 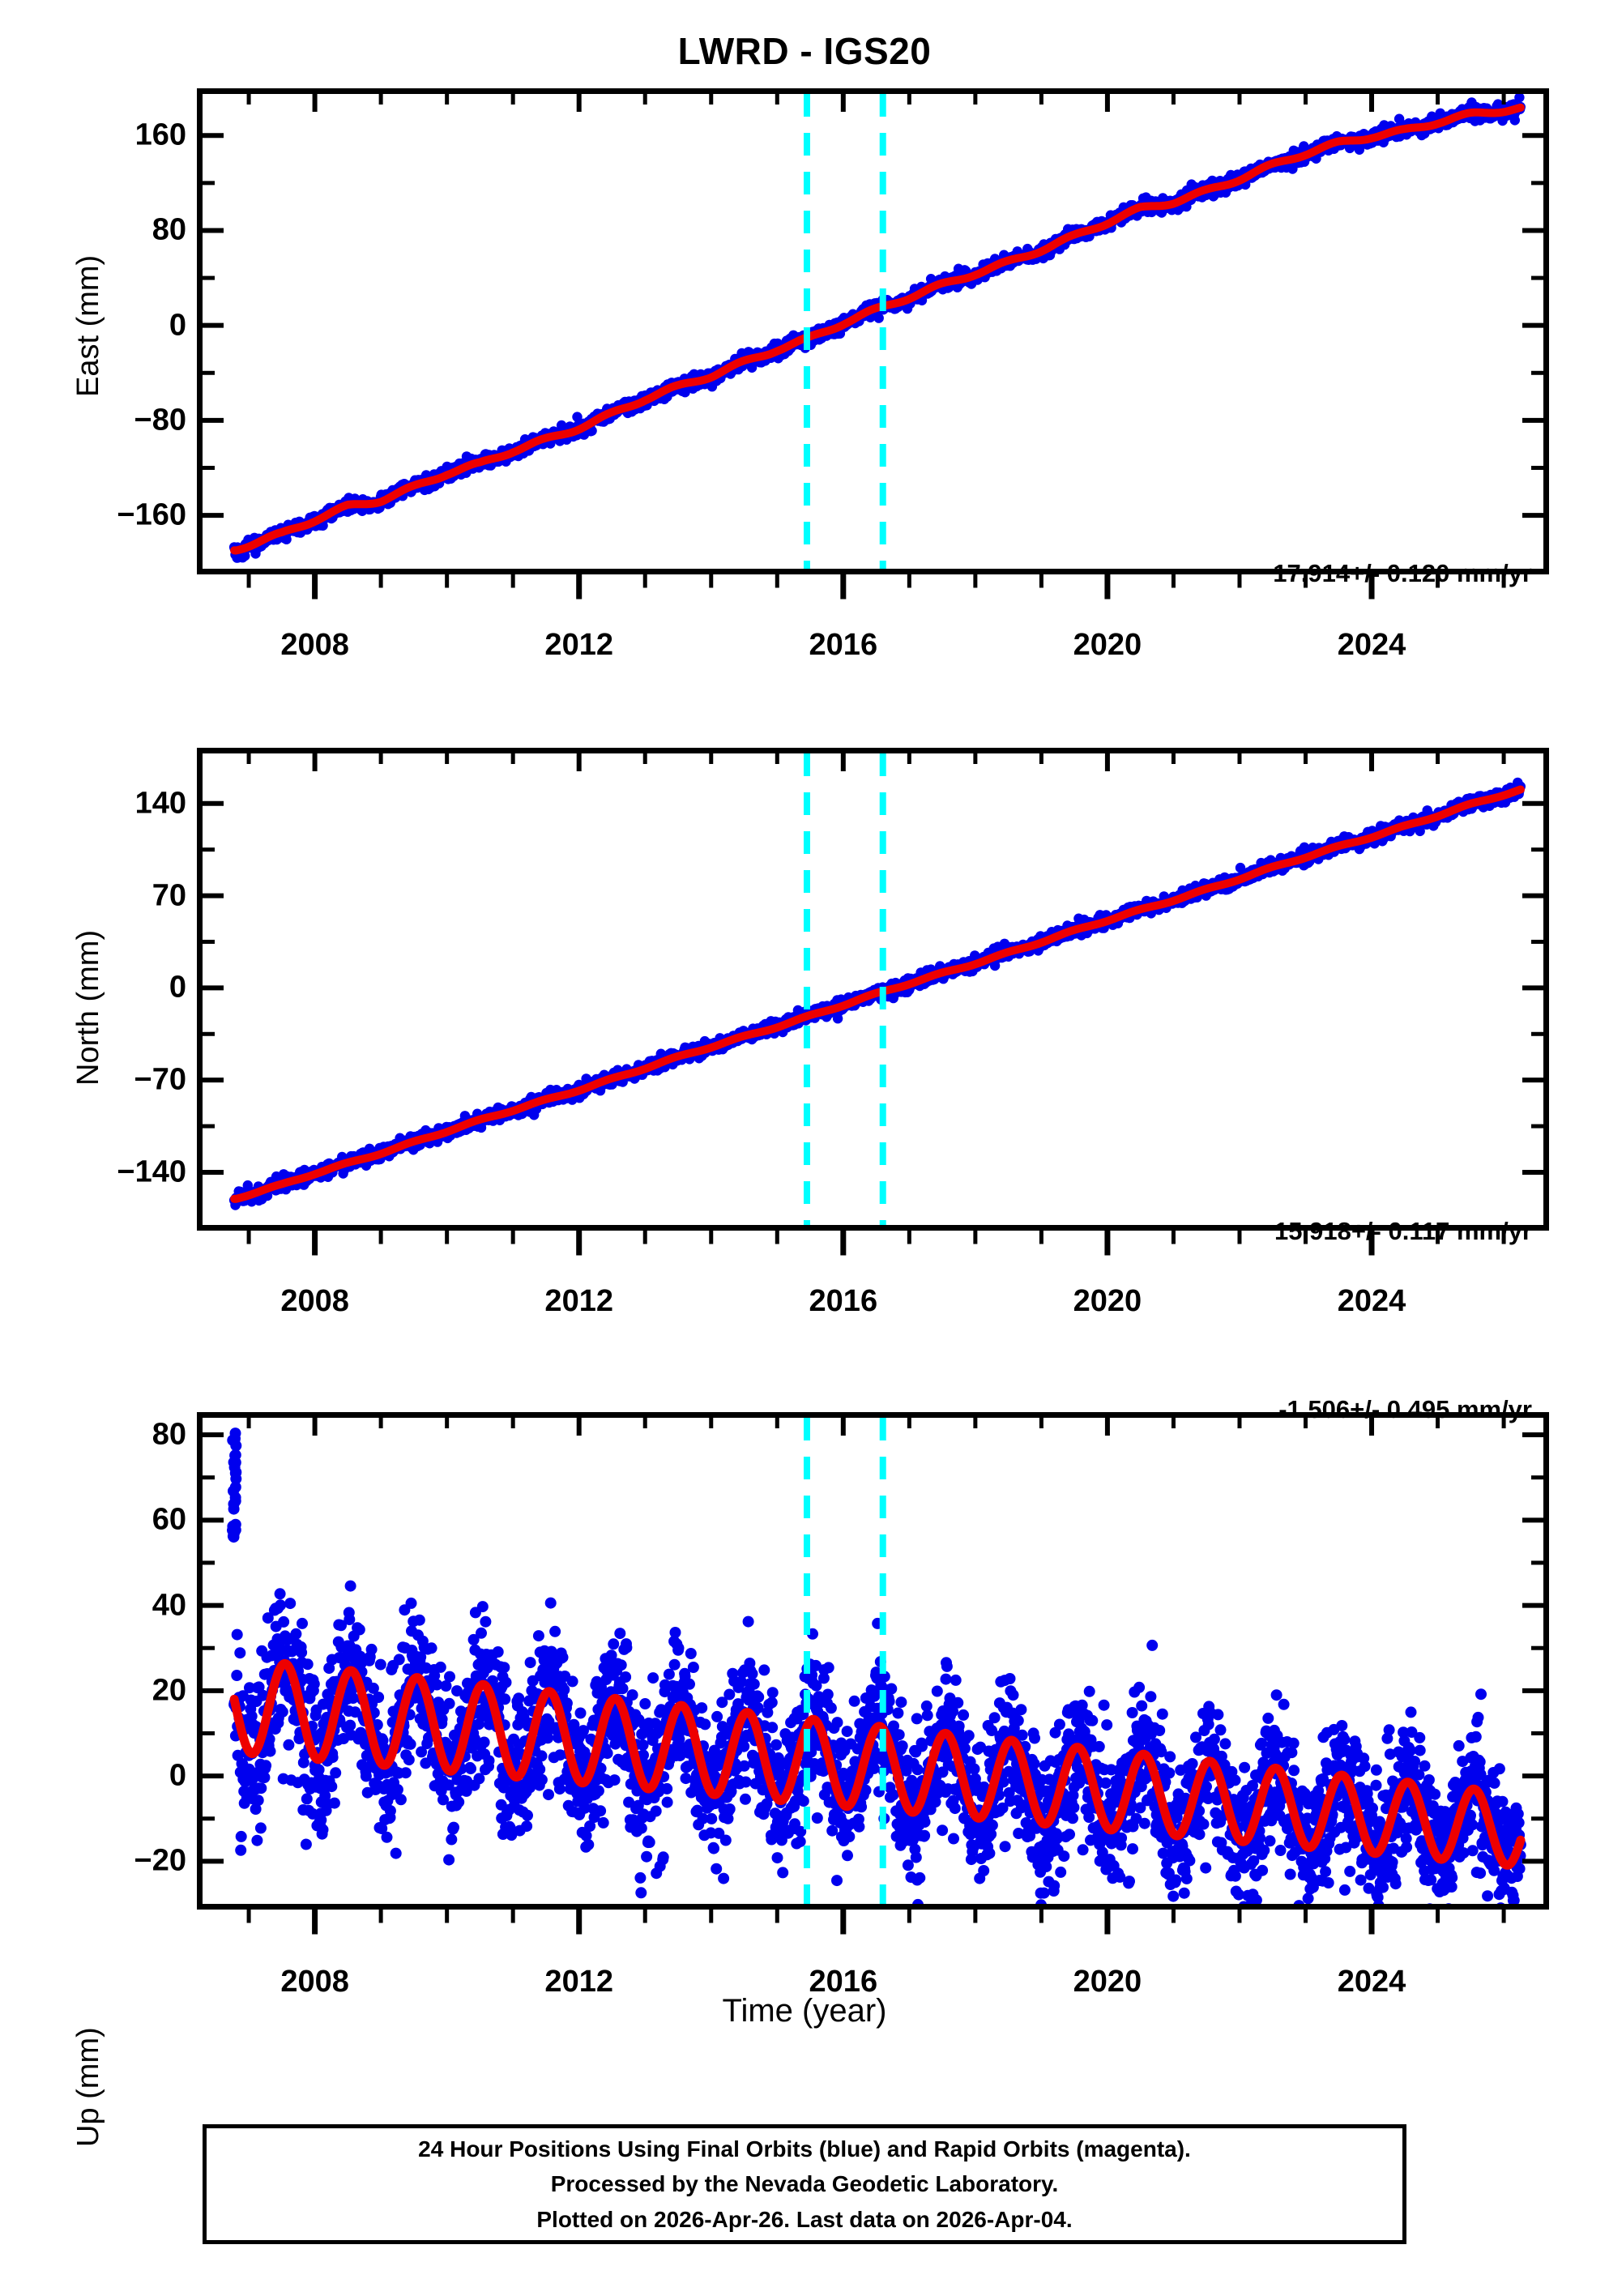 What do you see at coordinates (314, 1301) in the screenshot?
I see `xtick-label-north-0: 2008` at bounding box center [314, 1301].